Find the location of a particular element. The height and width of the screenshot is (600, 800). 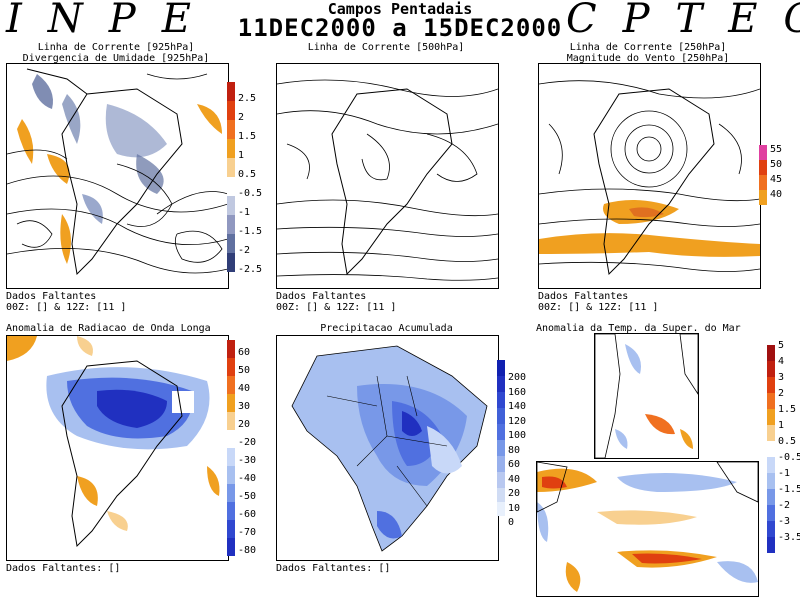

sst-colorbar-label: -0.5 is located at coordinates (789, 457).